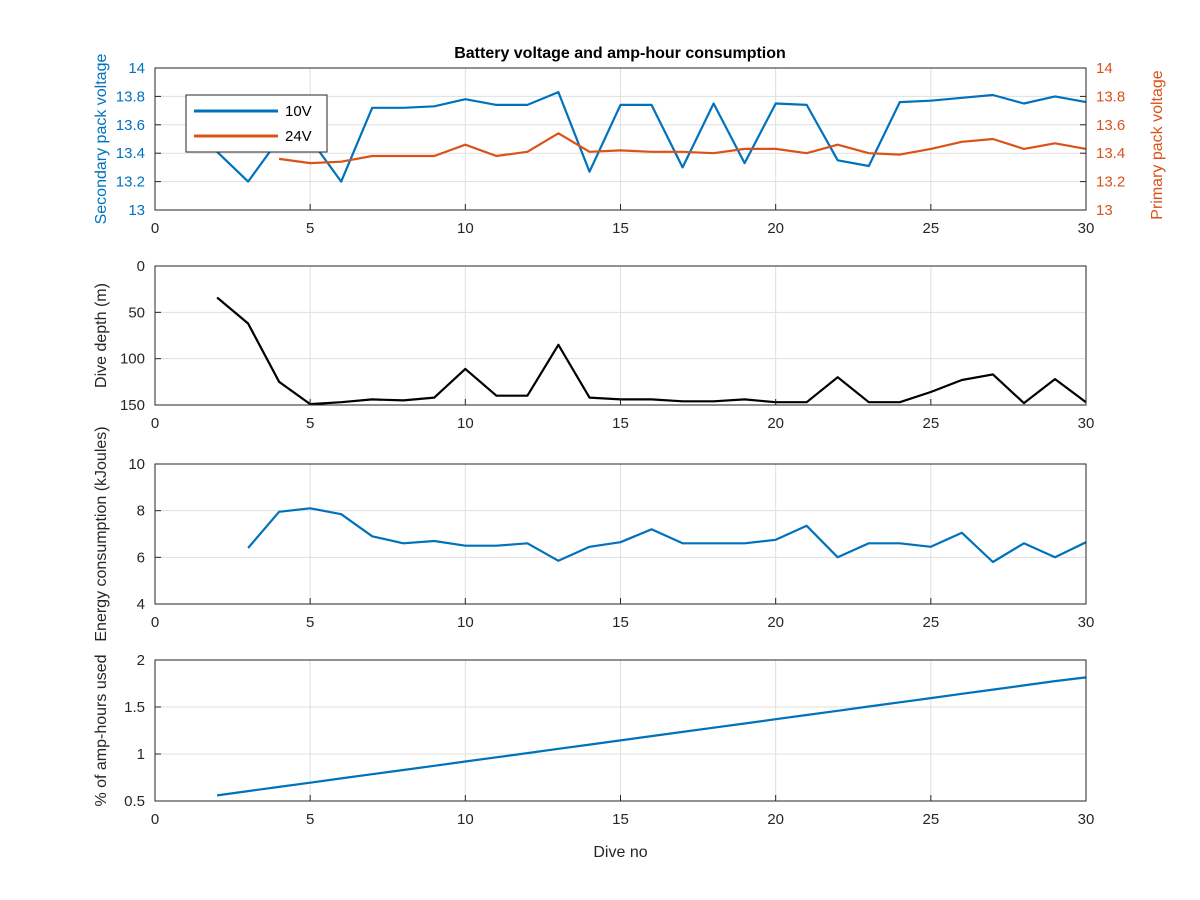 This screenshot has height=900, width=1200. Describe the element at coordinates (141, 511) in the screenshot. I see `y-tick-label: 8` at that location.